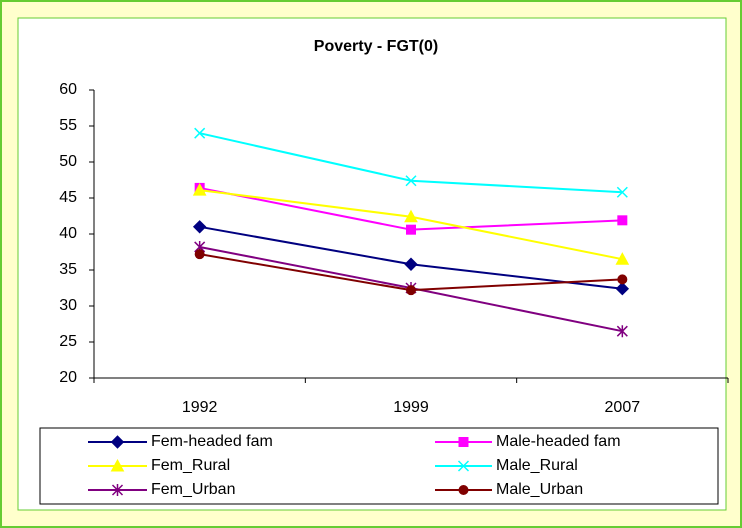  What do you see at coordinates (193, 489) in the screenshot?
I see `legend-label: Fem_Urban` at bounding box center [193, 489].